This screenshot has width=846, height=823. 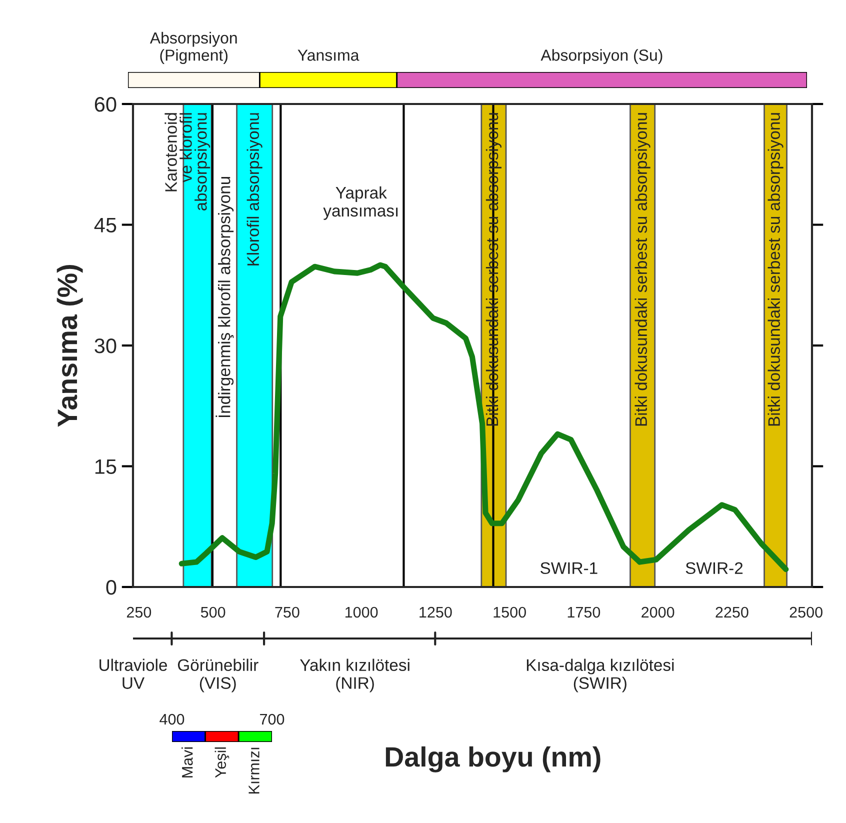 What do you see at coordinates (600, 675) in the screenshot?
I see `text: Kısa-dalga kızılötesi (SWIR)` at bounding box center [600, 675].